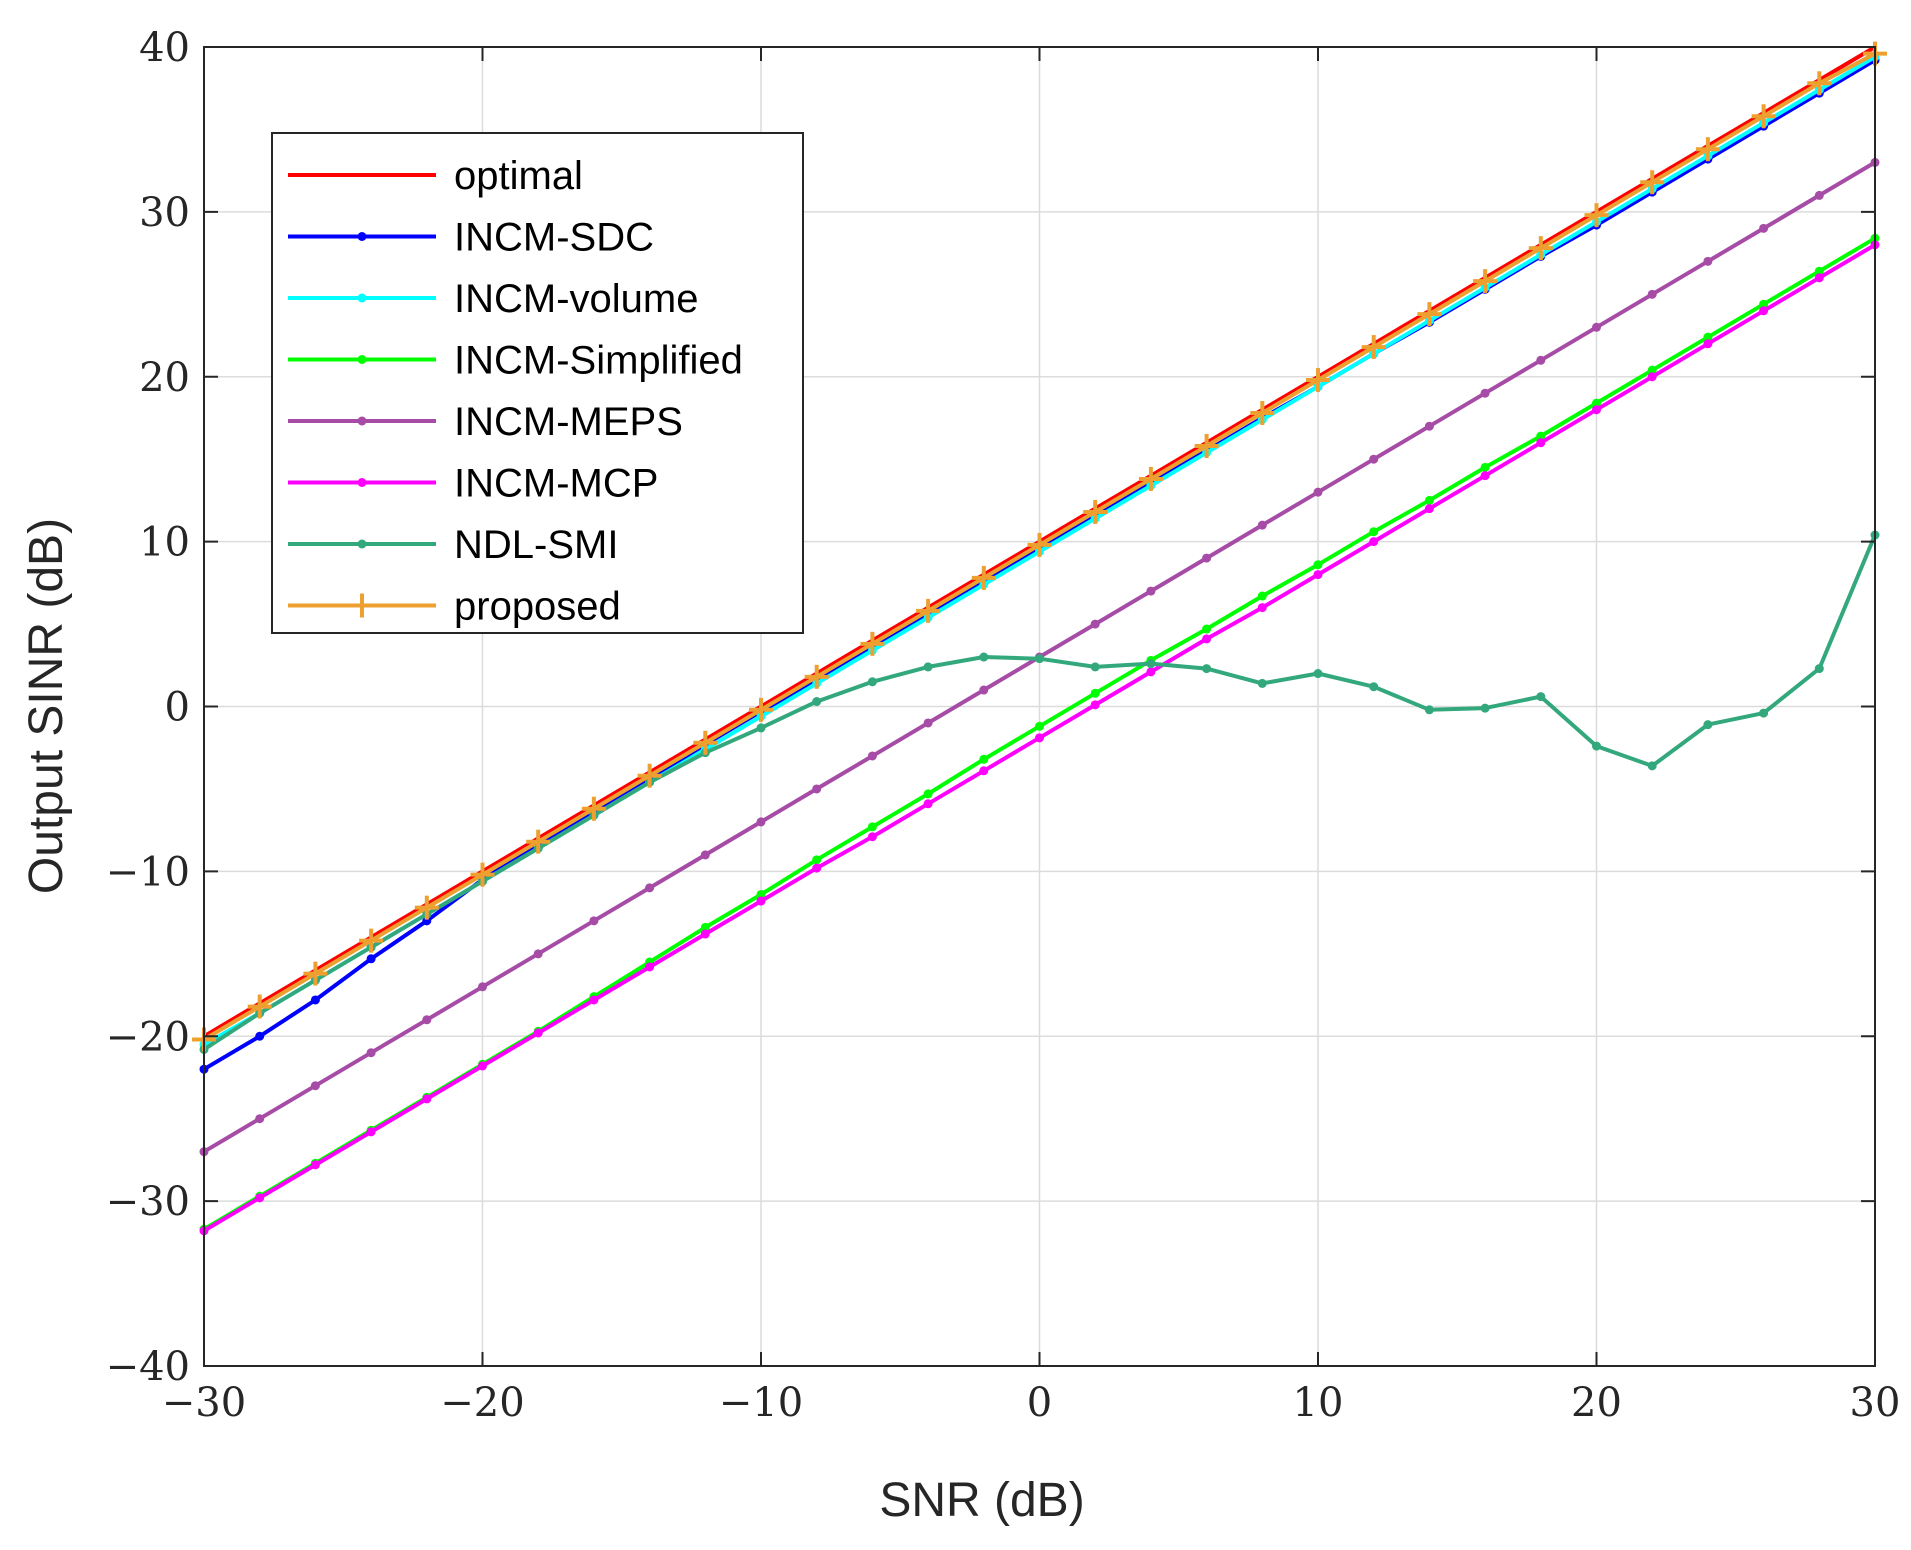  Describe the element at coordinates (148, 1367) in the screenshot. I see `y-tick-label: −40` at that location.